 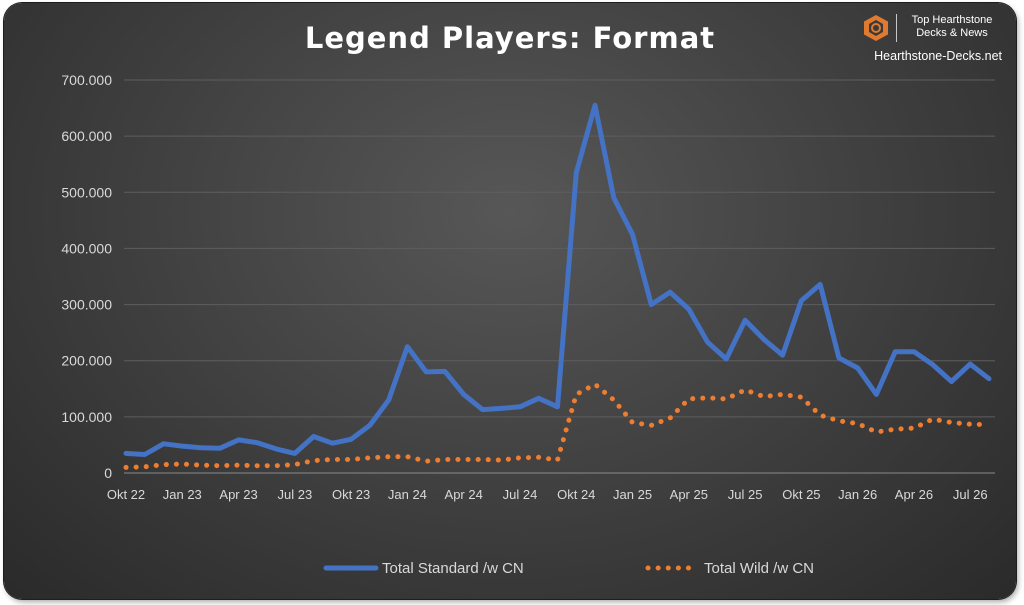 I want to click on x-tick-label: Jul 23, so click(x=294, y=494).